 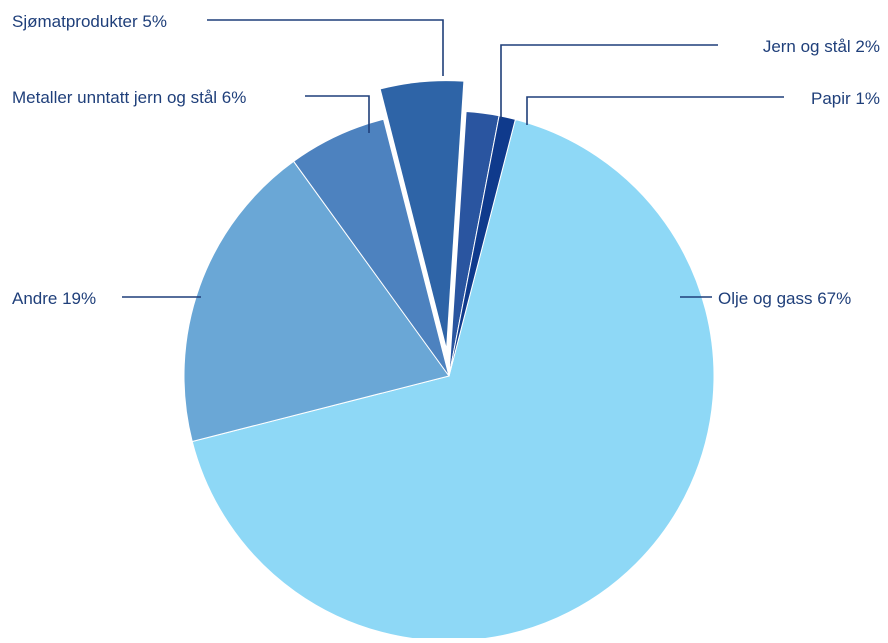 I want to click on slice-label-3: Sjømatprodukter 5%, so click(x=89, y=21).